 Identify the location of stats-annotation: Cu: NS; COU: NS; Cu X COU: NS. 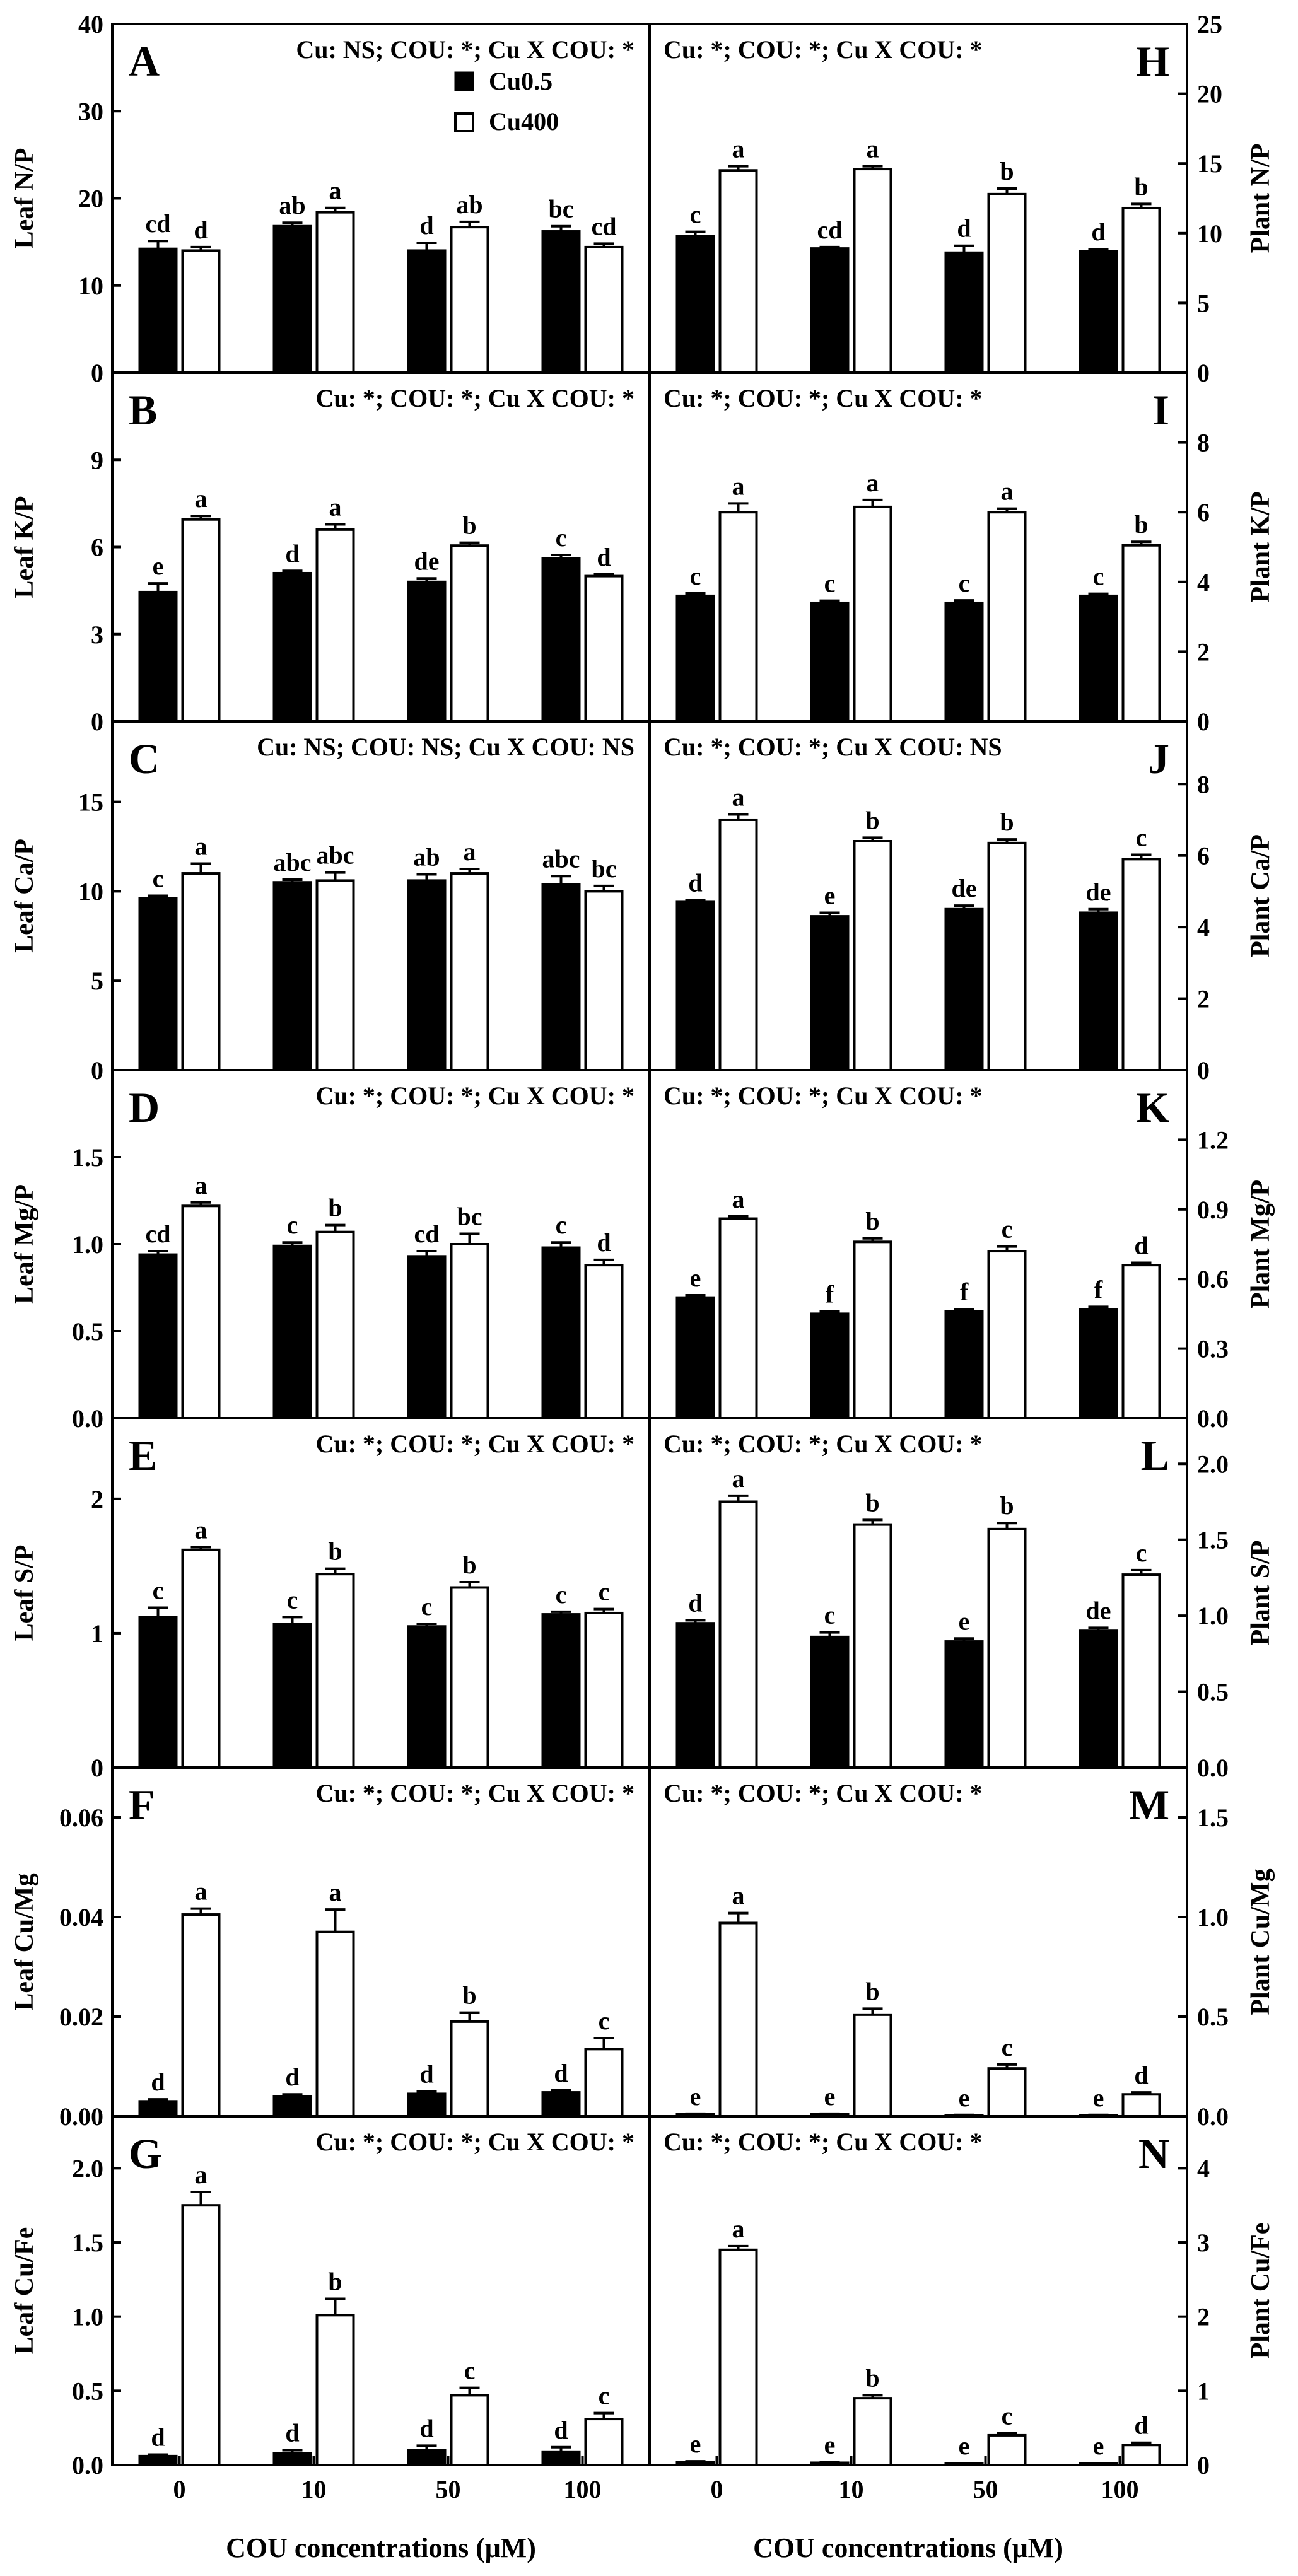
(445, 747).